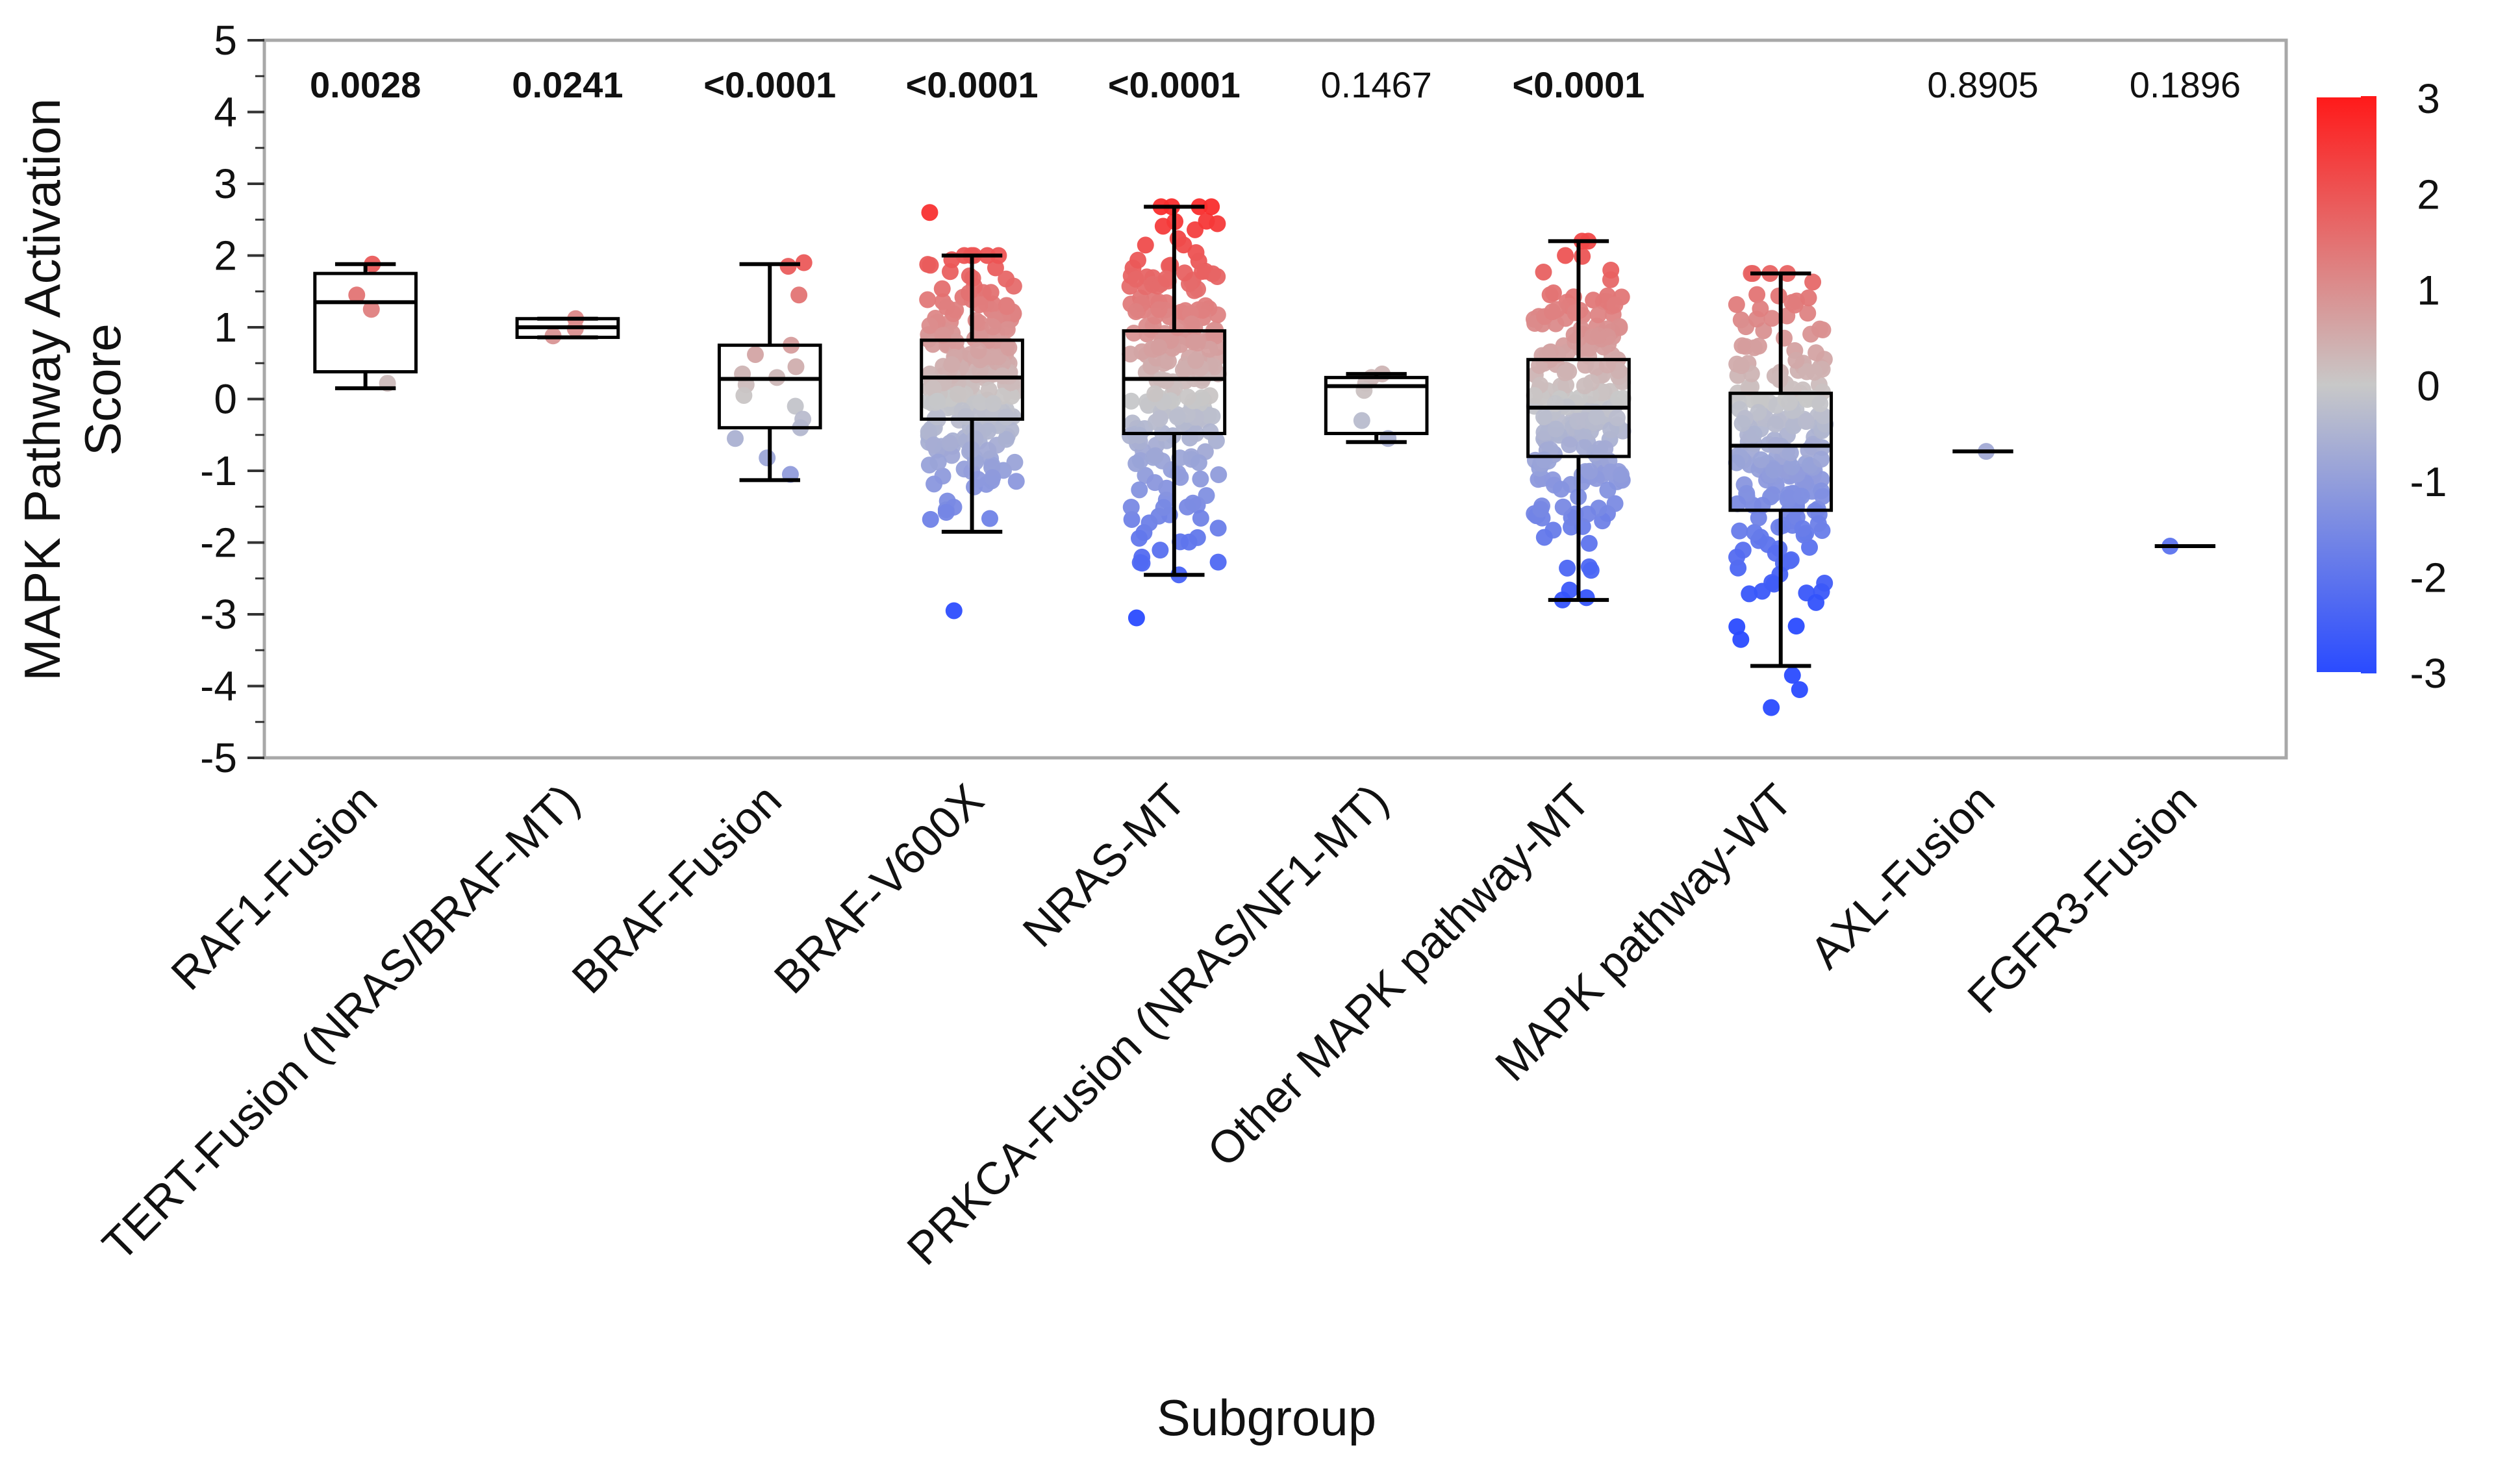 This screenshot has height=1465, width=2520. What do you see at coordinates (1579, 420) in the screenshot?
I see `box-other-mapk-pathway-mt` at bounding box center [1579, 420].